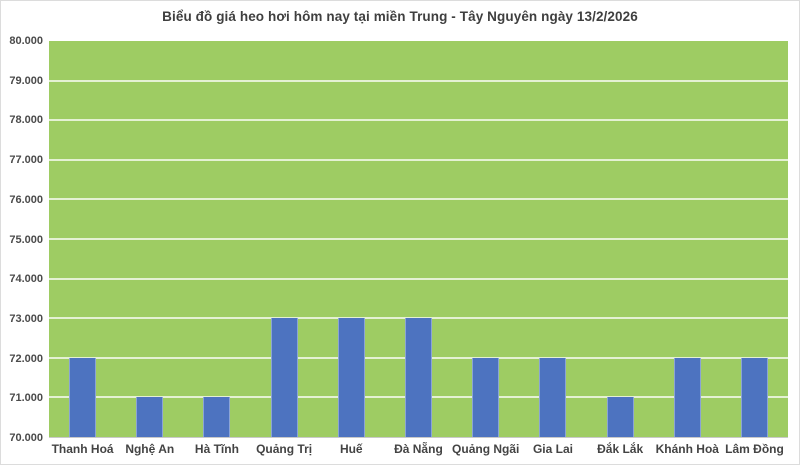  Describe the element at coordinates (82, 449) in the screenshot. I see `x-tick-label: Thanh Hoá` at that location.